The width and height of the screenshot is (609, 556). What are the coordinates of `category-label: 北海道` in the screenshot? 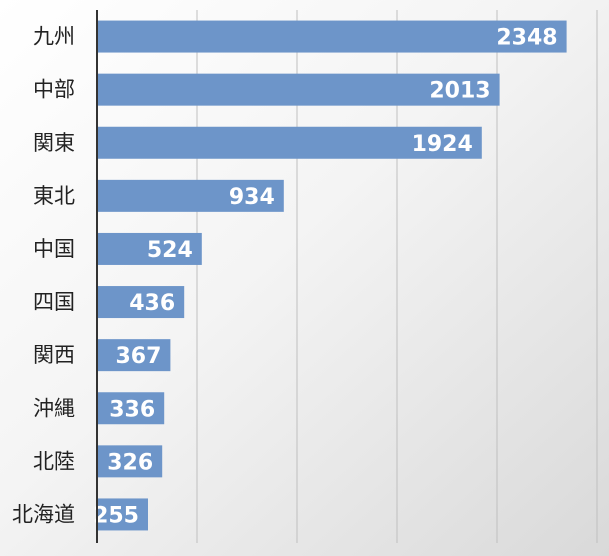 It's located at (43, 514).